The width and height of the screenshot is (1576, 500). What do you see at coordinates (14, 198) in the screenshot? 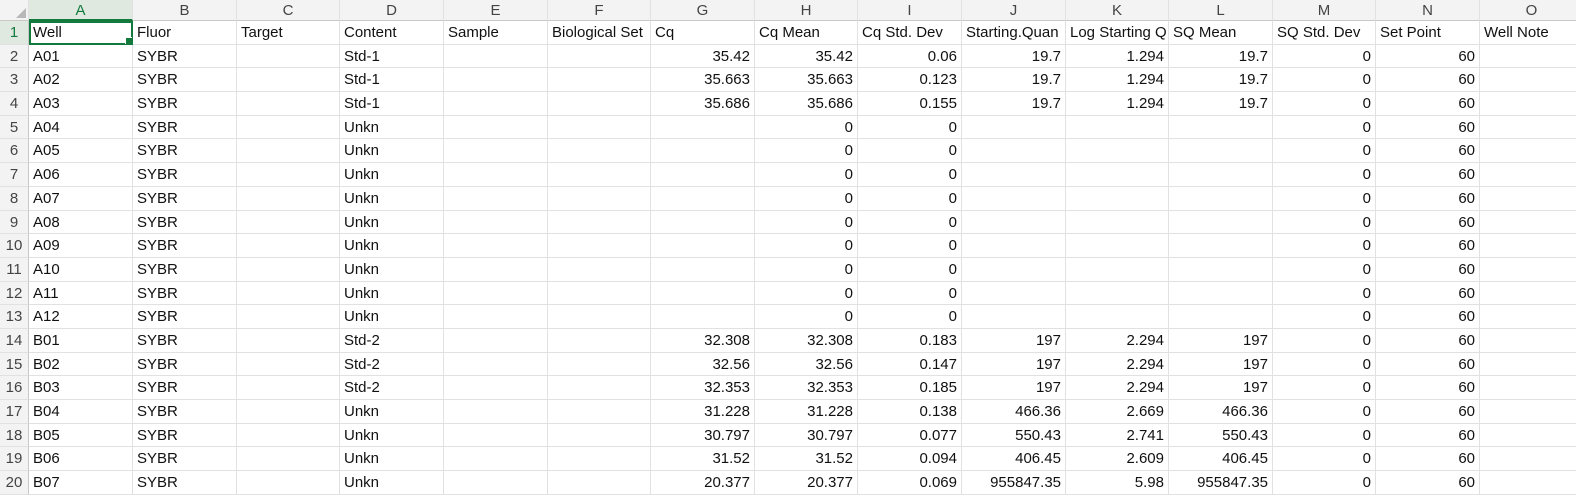
I see `row-header-8: 8` at bounding box center [14, 198].